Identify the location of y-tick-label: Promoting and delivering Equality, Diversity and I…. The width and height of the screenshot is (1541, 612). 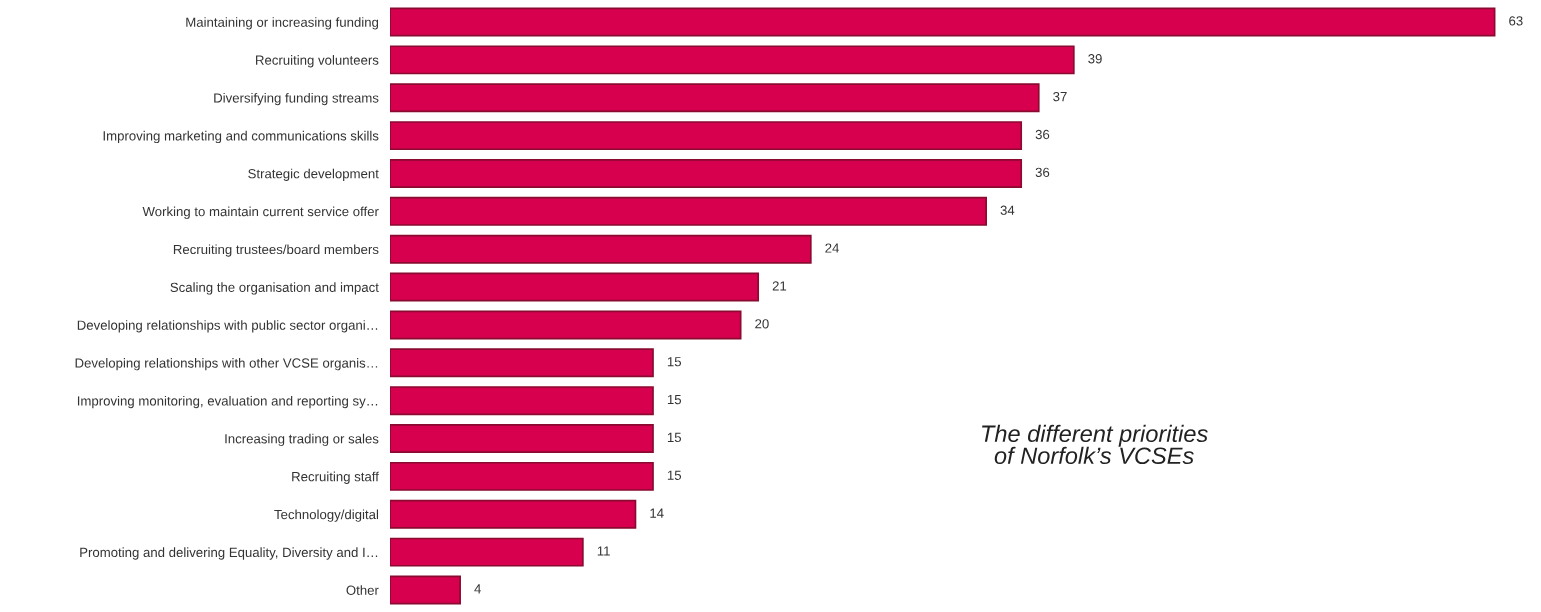
(229, 553).